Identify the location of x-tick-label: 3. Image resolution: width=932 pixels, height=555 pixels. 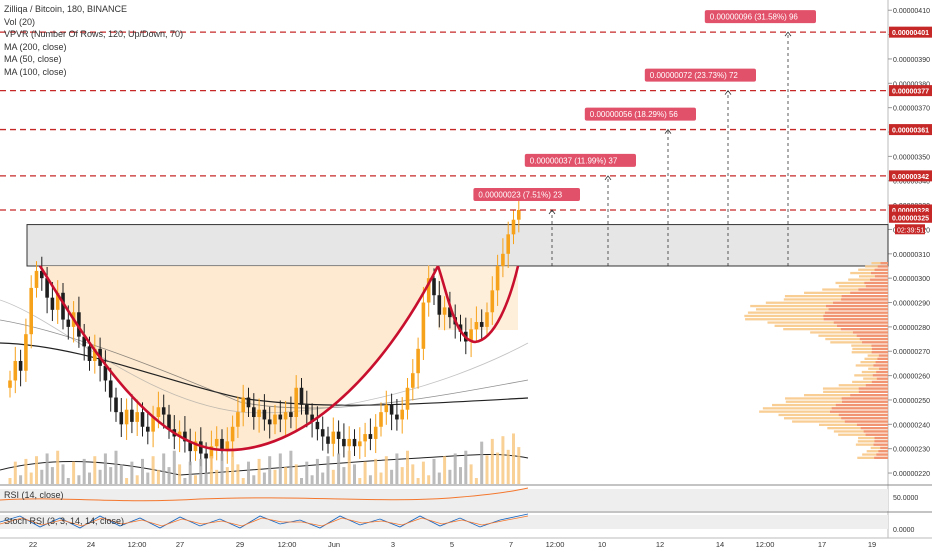
(393, 544).